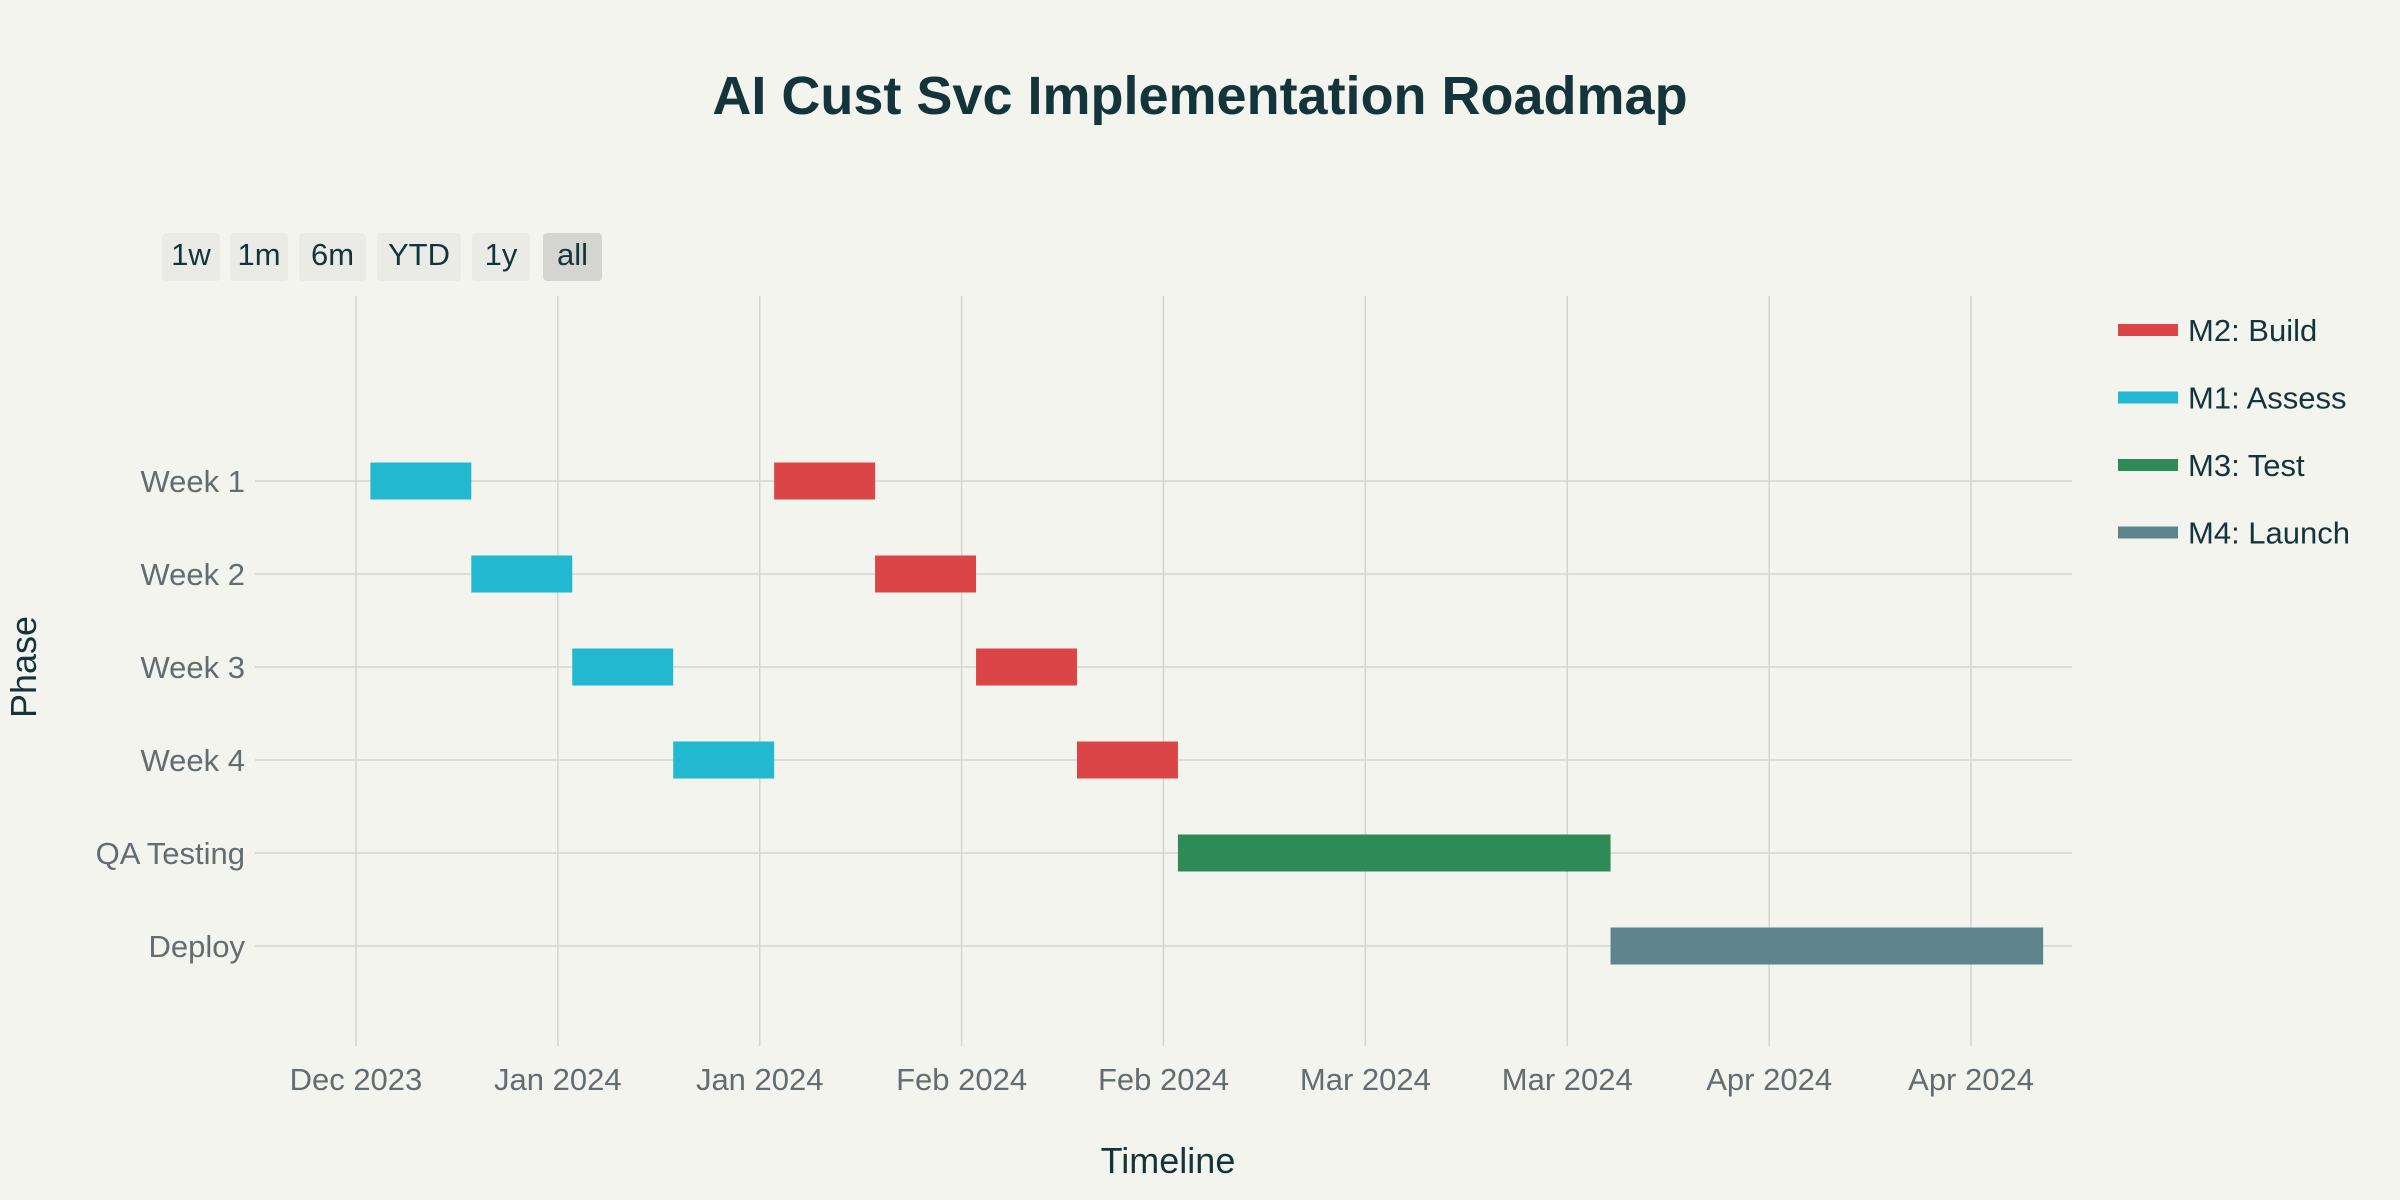 This screenshot has height=1200, width=2400. What do you see at coordinates (572, 254) in the screenshot?
I see `range-button-label: all` at bounding box center [572, 254].